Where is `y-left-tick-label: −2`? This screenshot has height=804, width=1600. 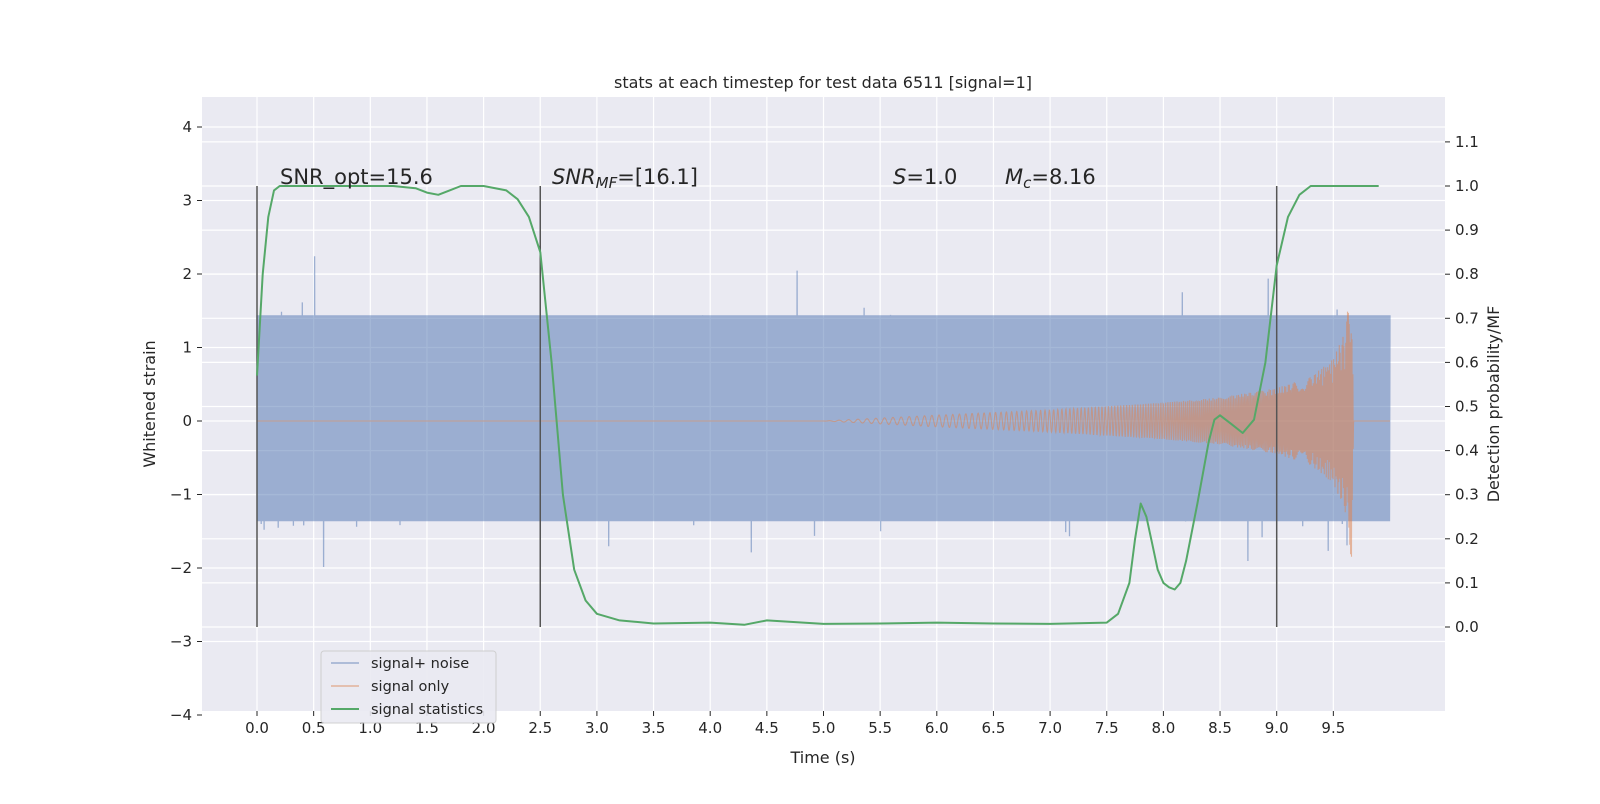 y-left-tick-label: −2 is located at coordinates (181, 568).